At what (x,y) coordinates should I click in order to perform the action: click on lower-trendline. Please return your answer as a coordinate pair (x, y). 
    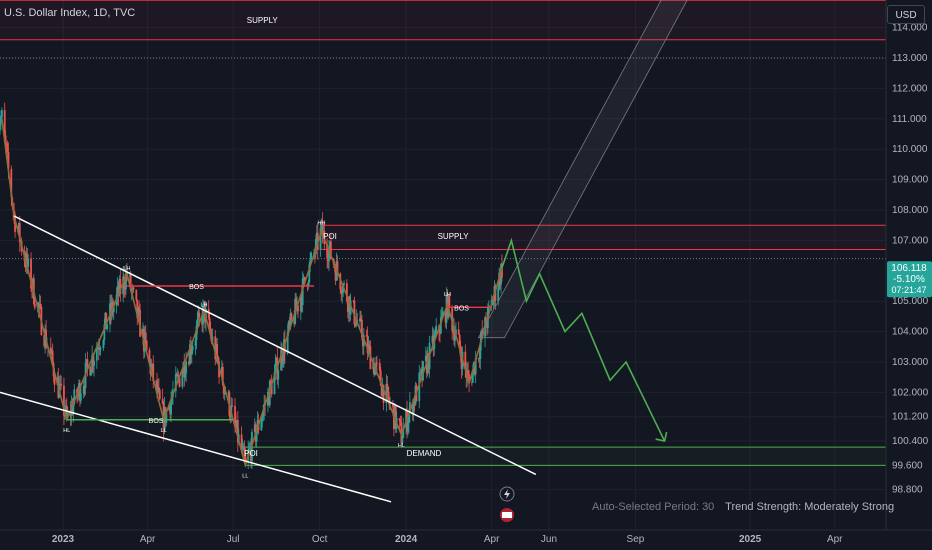
    Looking at the image, I should click on (196, 447).